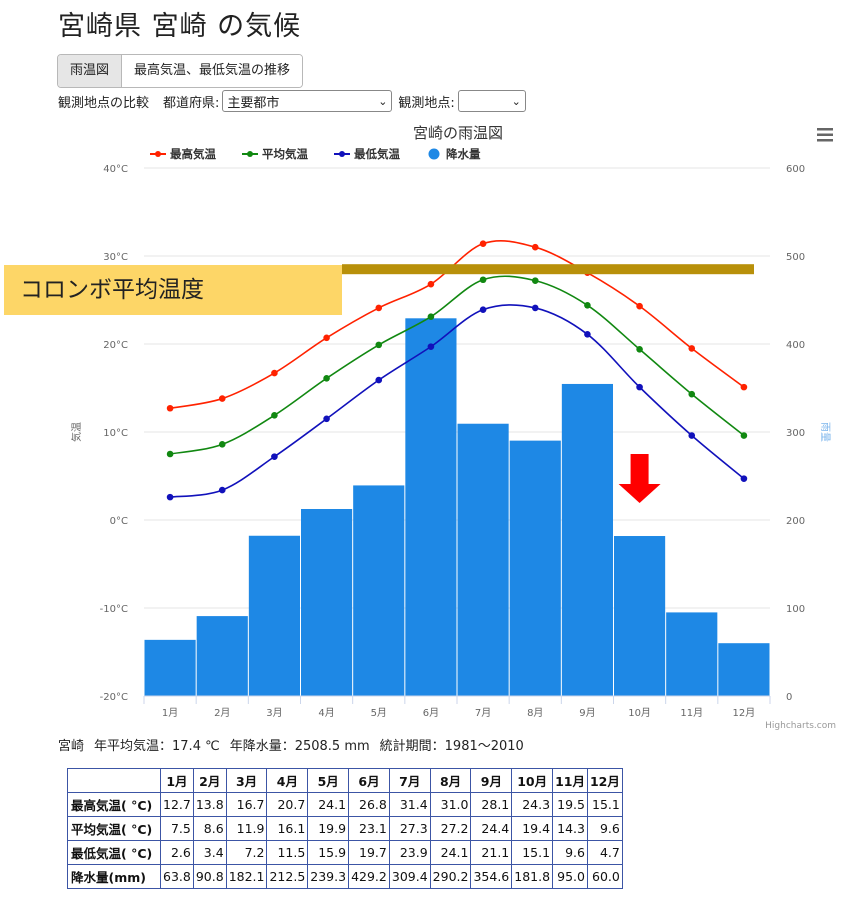 This screenshot has height=898, width=868. Describe the element at coordinates (491, 101) in the screenshot. I see `station-select: ⌄` at that location.